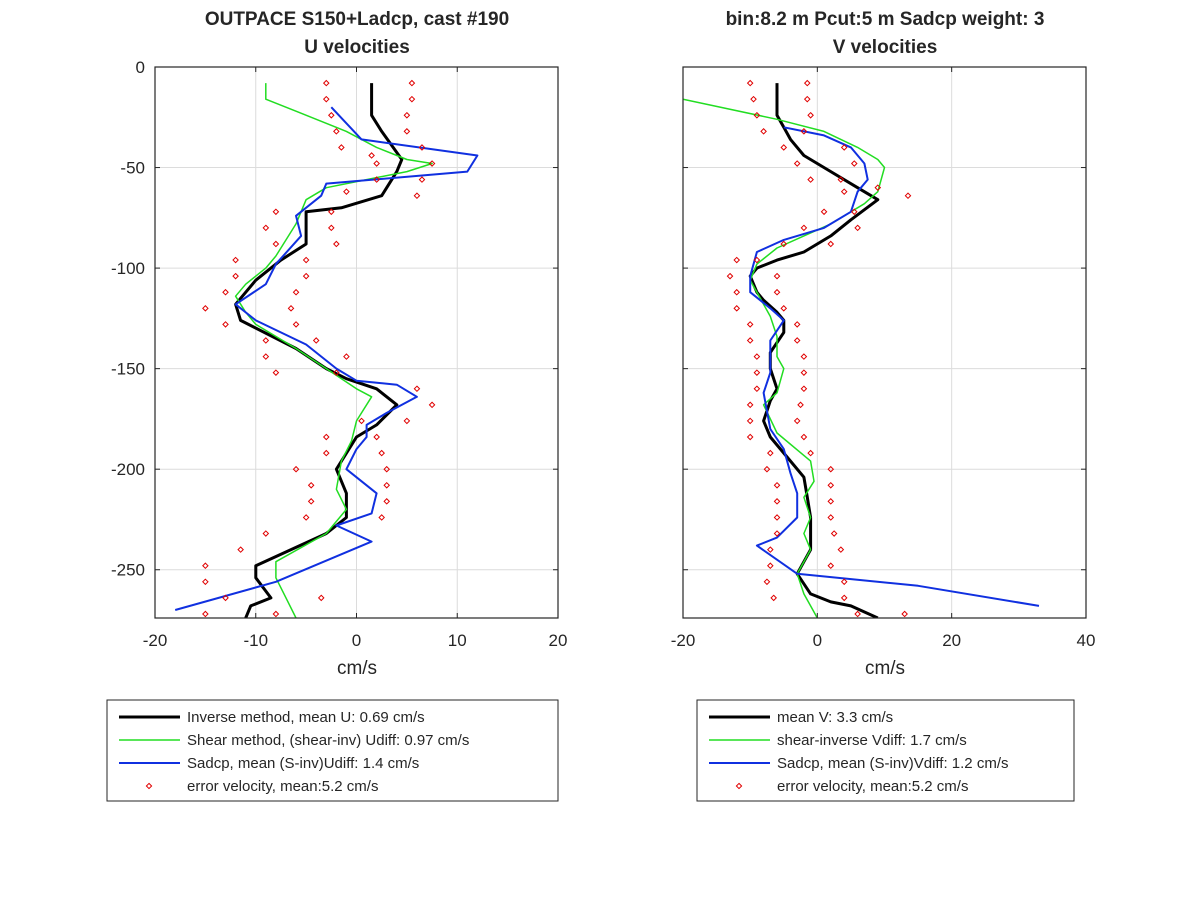  What do you see at coordinates (817, 640) in the screenshot?
I see `v-x-tick-label: 0` at bounding box center [817, 640].